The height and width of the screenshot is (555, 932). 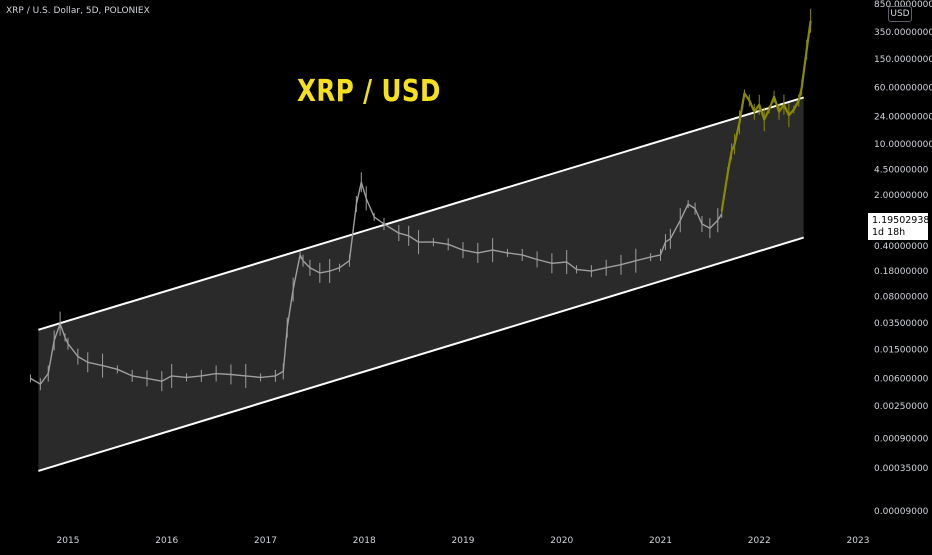 I want to click on chart-title: XRP / USD, so click(x=369, y=91).